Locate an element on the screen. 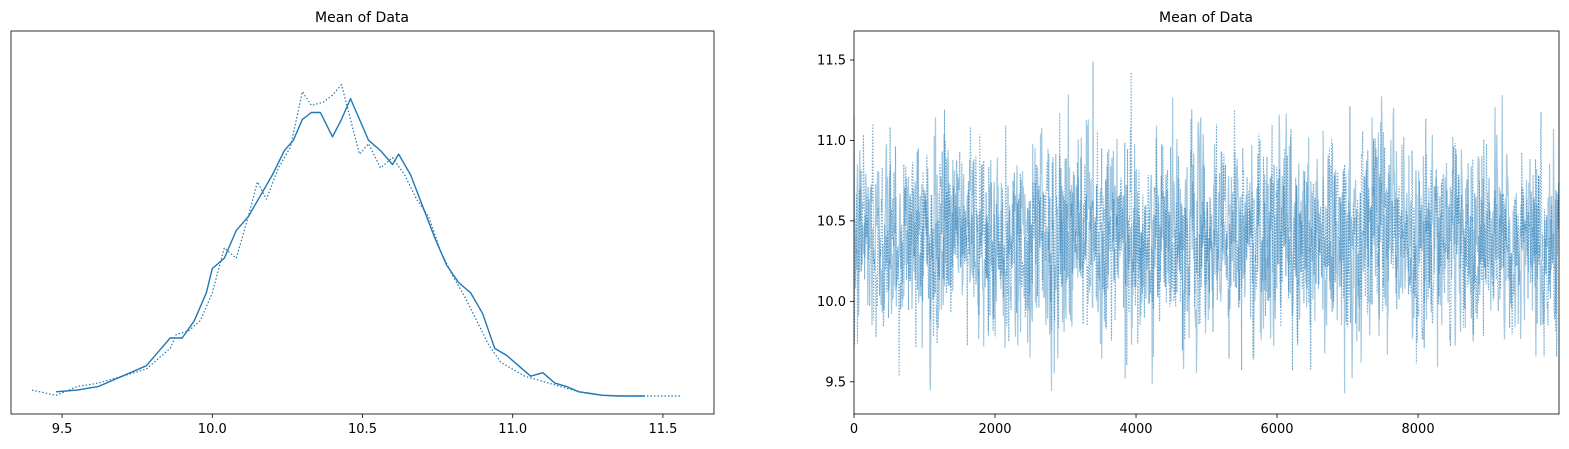 The image size is (1569, 449). trace-y-tick-label: 11.0 is located at coordinates (831, 141).